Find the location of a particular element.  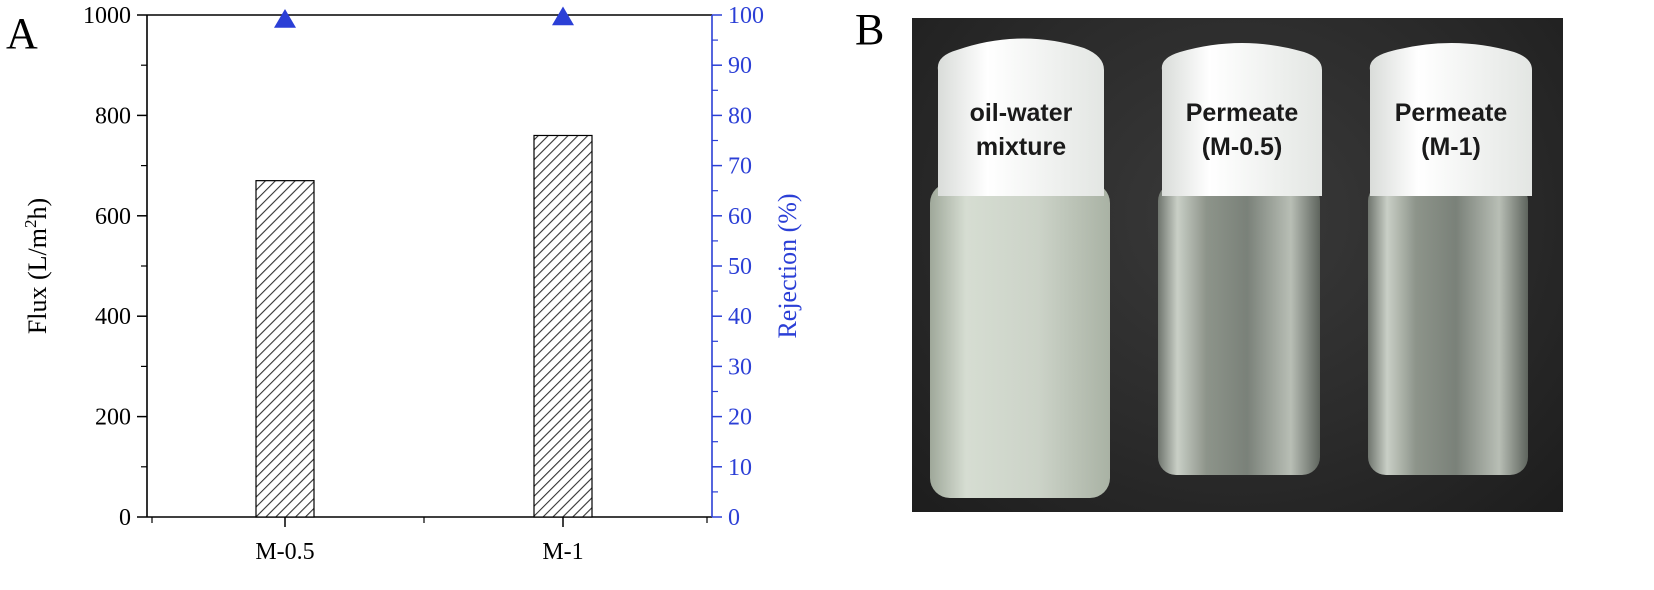

vial-permeate-m05 is located at coordinates (1240, 259).